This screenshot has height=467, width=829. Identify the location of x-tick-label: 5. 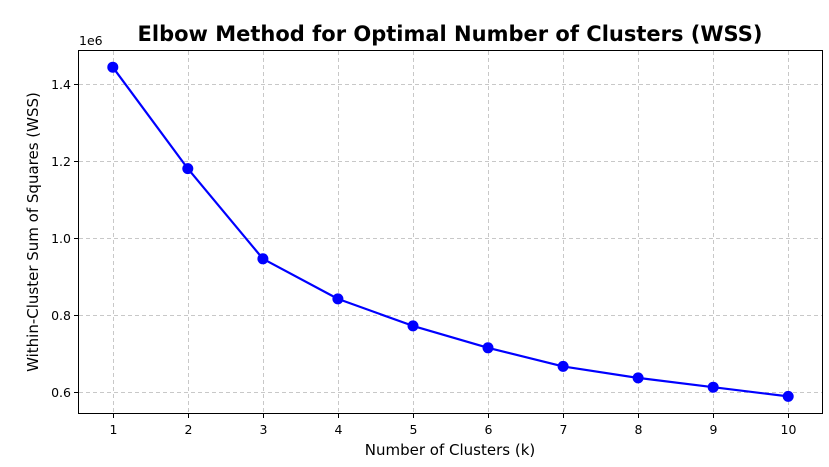
(414, 429).